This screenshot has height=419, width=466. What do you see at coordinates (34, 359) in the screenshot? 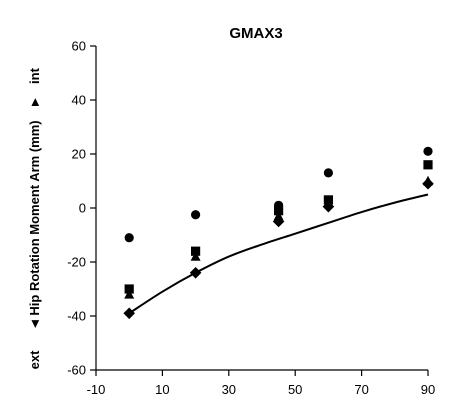
I see `y-axis-negative-label: ext` at bounding box center [34, 359].